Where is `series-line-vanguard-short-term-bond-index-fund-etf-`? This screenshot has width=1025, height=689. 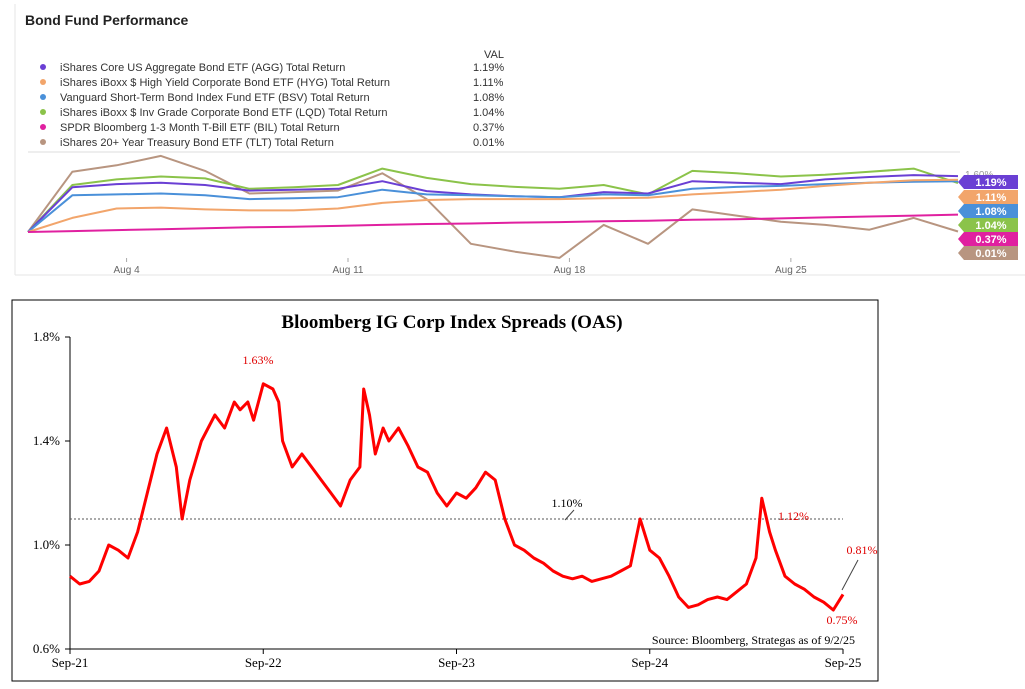 series-line-vanguard-short-term-bond-index-fund-etf- is located at coordinates (493, 206).